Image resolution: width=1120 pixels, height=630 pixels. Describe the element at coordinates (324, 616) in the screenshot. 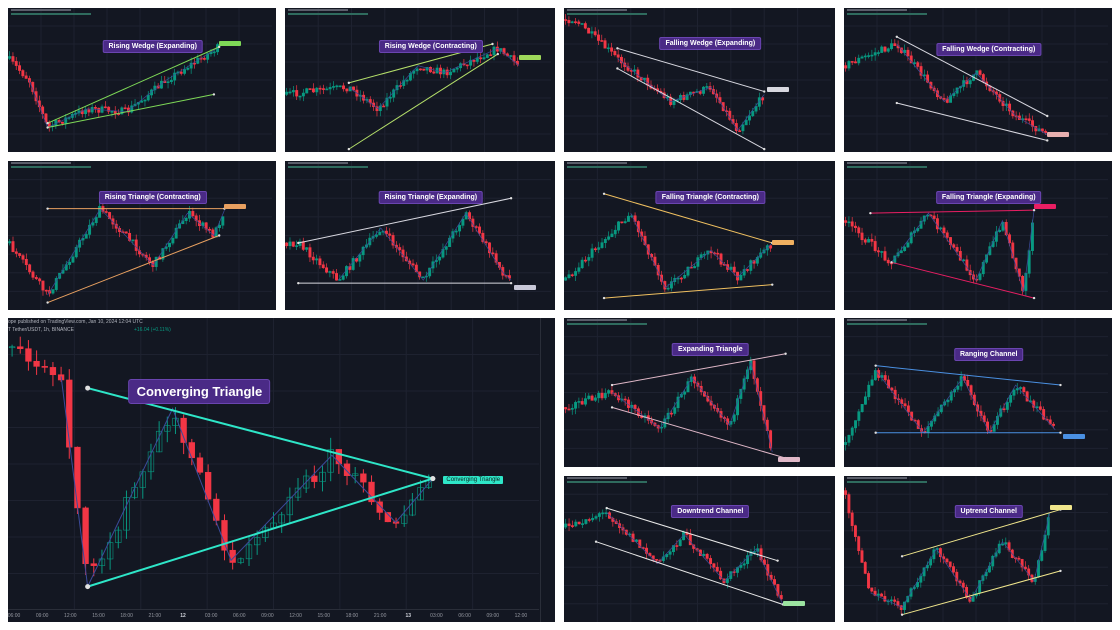

I see `time-tick: 15:00` at that location.